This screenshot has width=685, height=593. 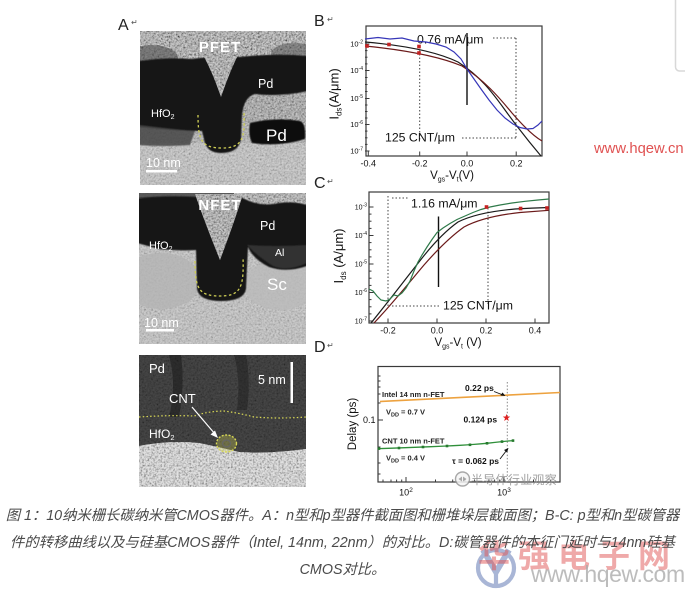 I want to click on svg-text: www.hqew.cn, so click(x=638, y=149).